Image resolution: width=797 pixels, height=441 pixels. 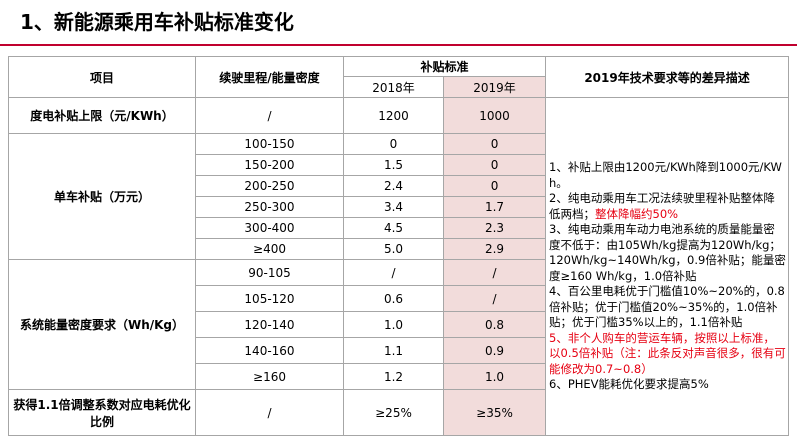 I want to click on value-2018: /, so click(x=393, y=272).